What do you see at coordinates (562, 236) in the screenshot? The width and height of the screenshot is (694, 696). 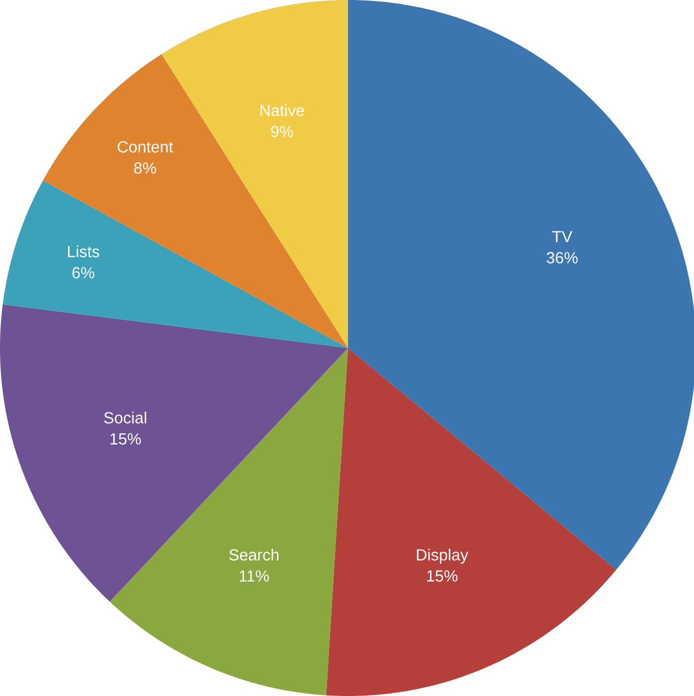 I see `slice-label: TV` at bounding box center [562, 236].